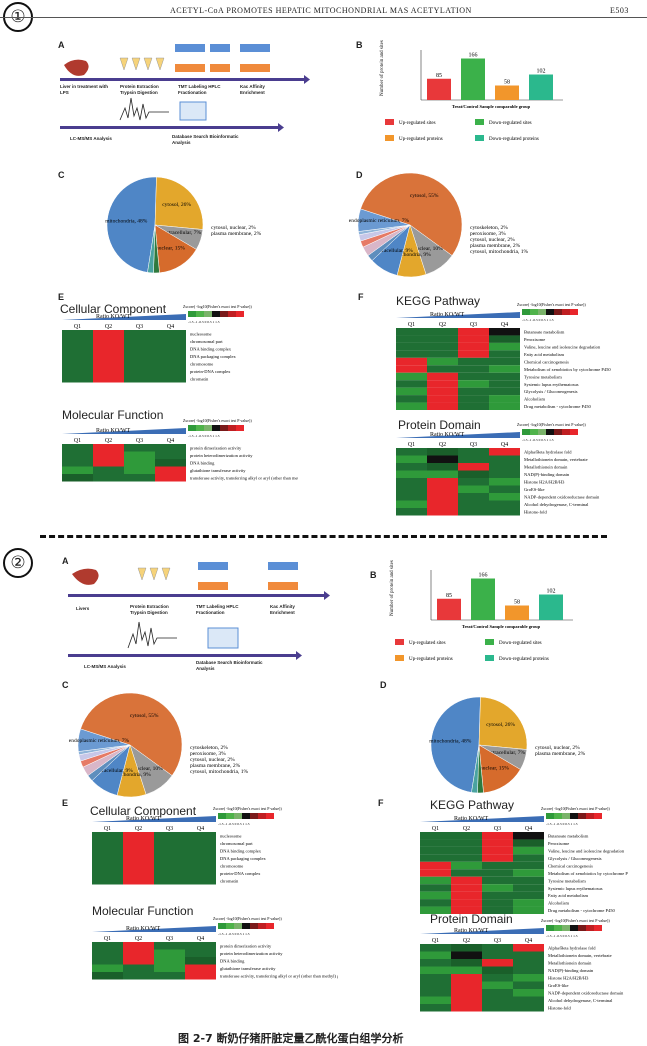  Describe the element at coordinates (126, 221) in the screenshot. I see `pie-label-0: mitochondria, 48%` at that location.